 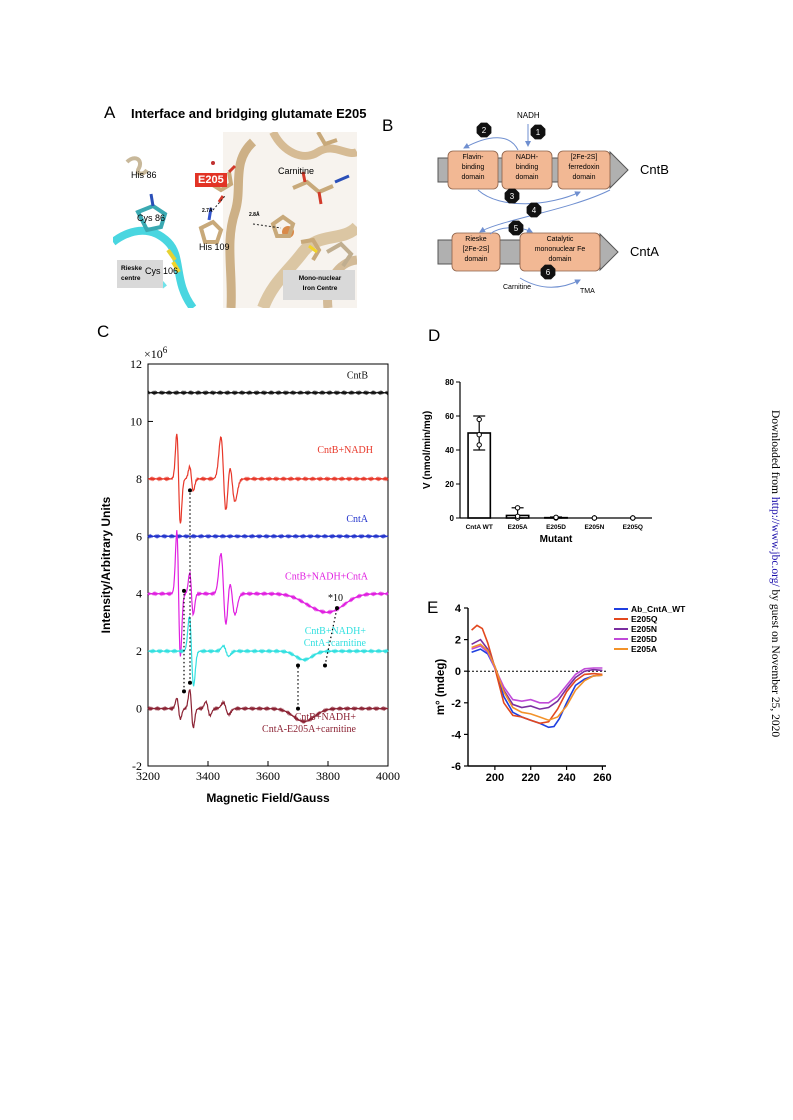 I want to click on epr-xtick-label: 3400, so click(x=208, y=776).